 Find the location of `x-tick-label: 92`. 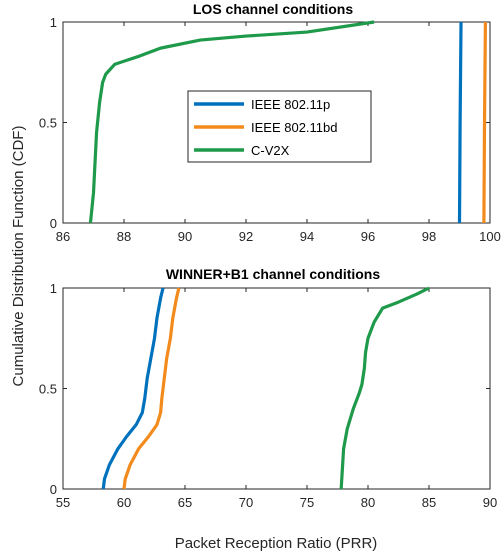

x-tick-label: 92 is located at coordinates (246, 236).